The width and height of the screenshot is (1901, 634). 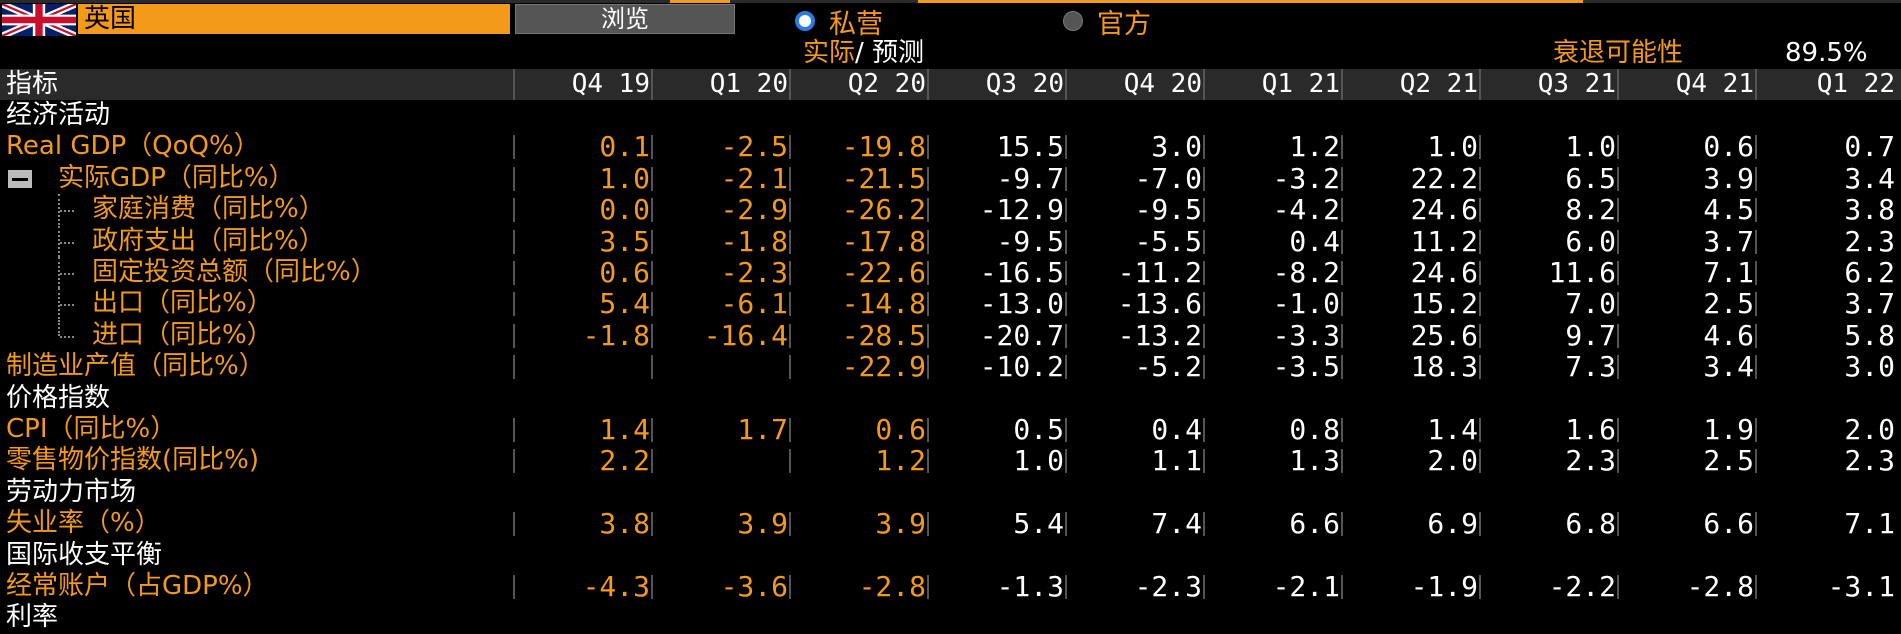 What do you see at coordinates (1168, 367) in the screenshot?
I see `table-cell: -5.2` at bounding box center [1168, 367].